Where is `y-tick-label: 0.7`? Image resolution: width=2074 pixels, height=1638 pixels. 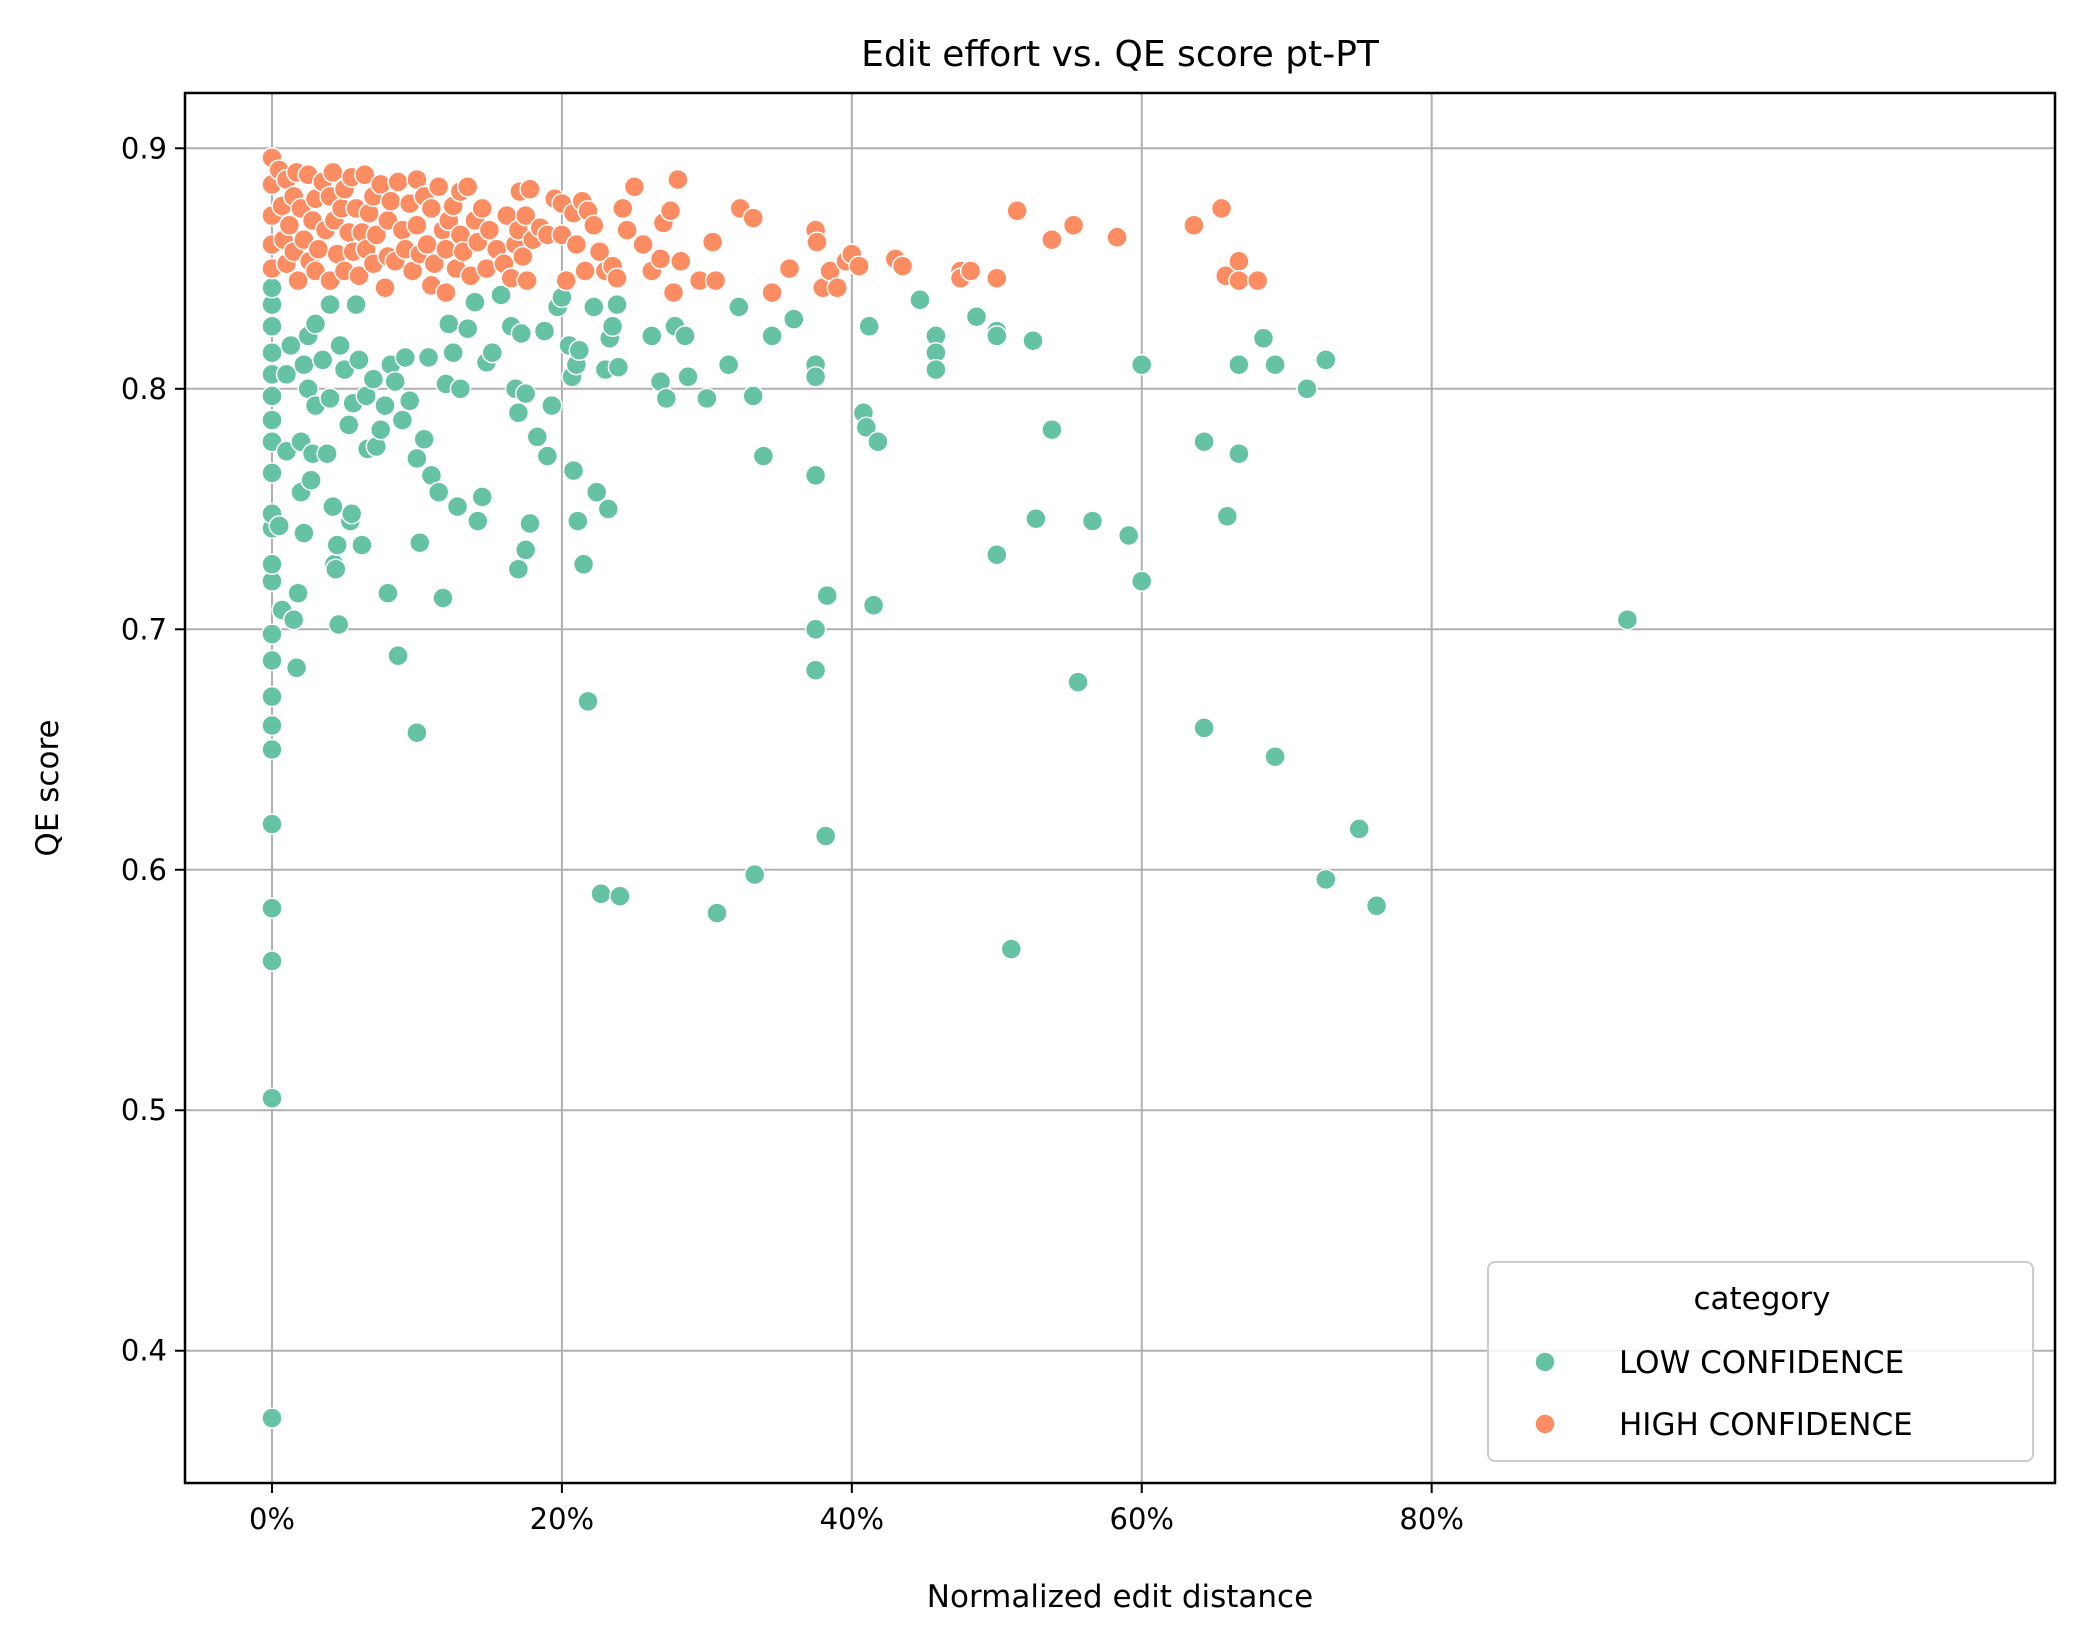
y-tick-label: 0.7 is located at coordinates (144, 629).